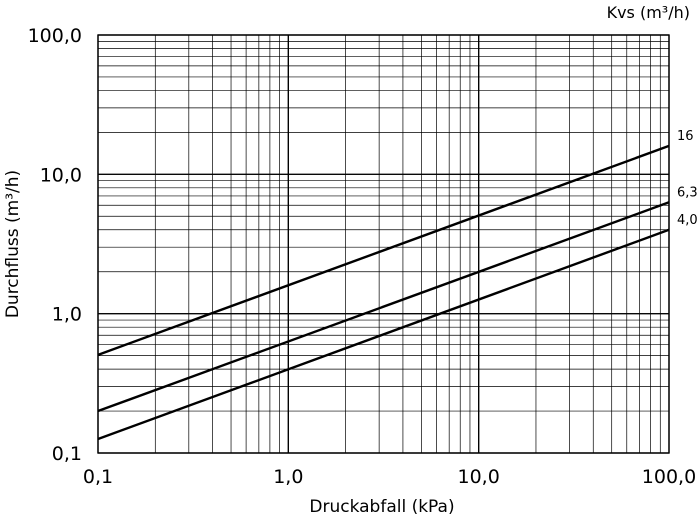 The height and width of the screenshot is (520, 700). What do you see at coordinates (98, 477) in the screenshot?
I see `x-tick-label: 0,1` at bounding box center [98, 477].